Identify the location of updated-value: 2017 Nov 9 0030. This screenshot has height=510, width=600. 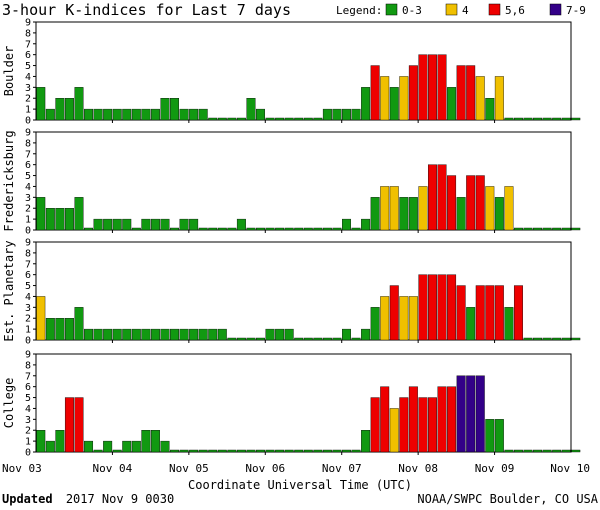
(120, 499).